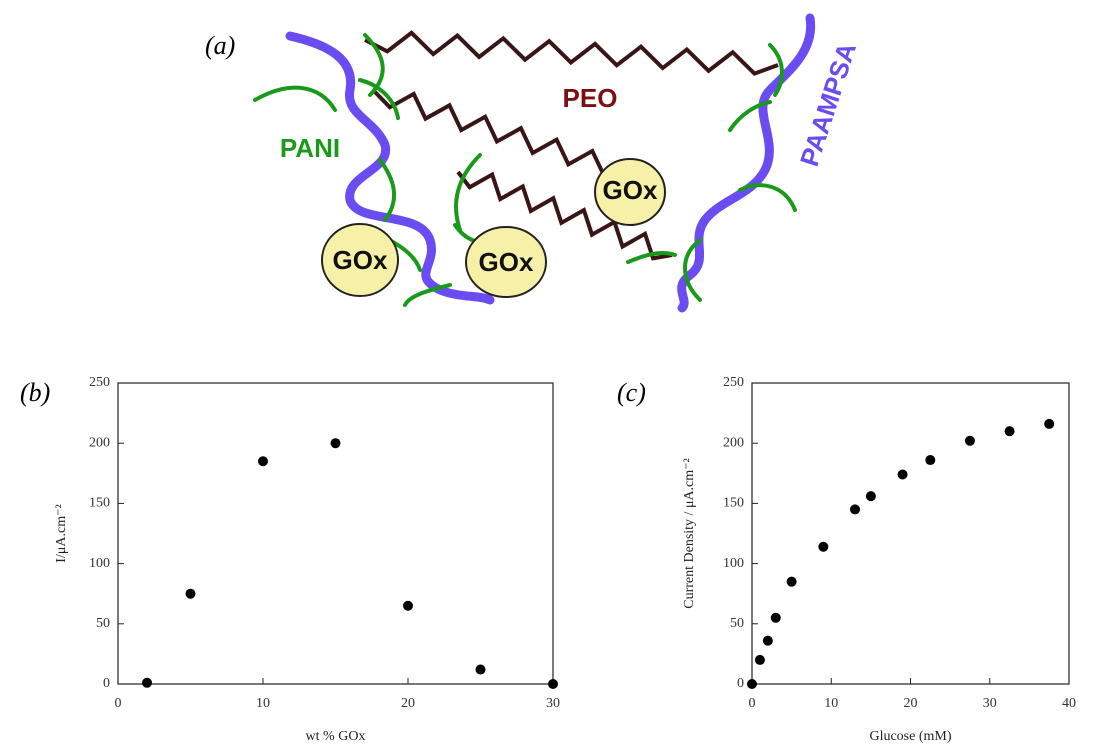  I want to click on panel-label: (a), so click(220, 45).